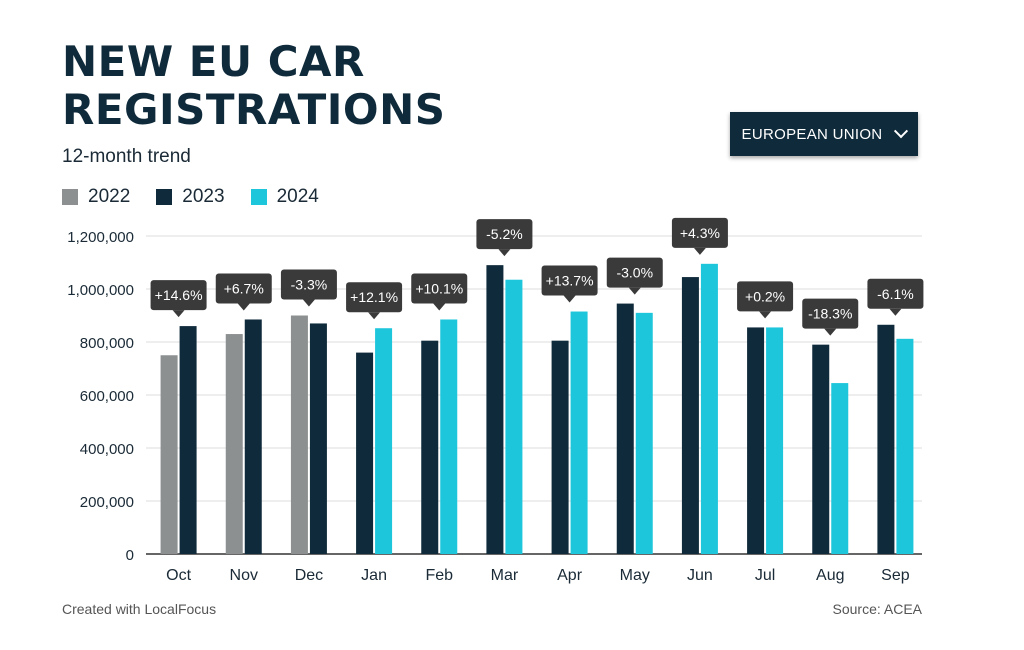 This screenshot has width=1024, height=650. What do you see at coordinates (374, 575) in the screenshot?
I see `x-tick-label: Jan` at bounding box center [374, 575].